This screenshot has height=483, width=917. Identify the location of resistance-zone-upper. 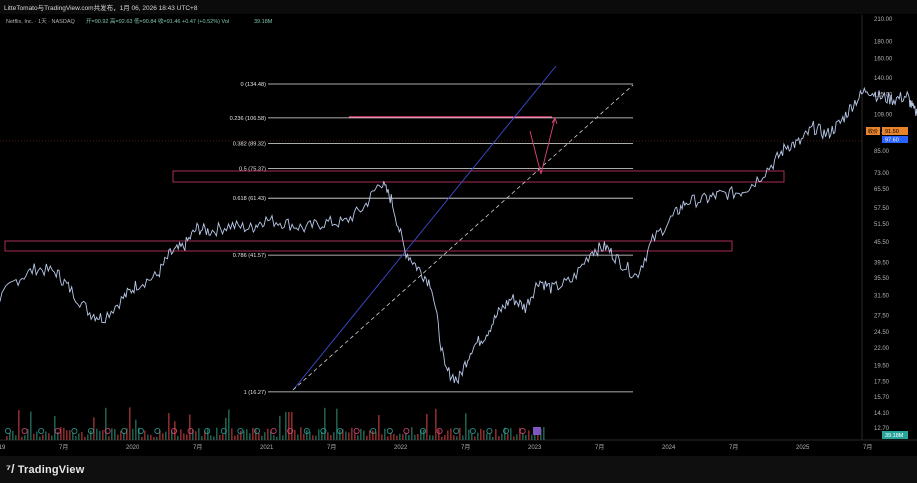
(478, 176).